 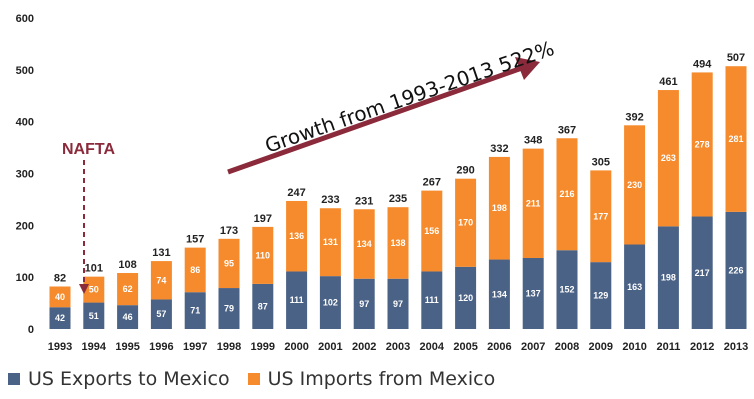 What do you see at coordinates (330, 347) in the screenshot?
I see `x-tick-label: 2001` at bounding box center [330, 347].